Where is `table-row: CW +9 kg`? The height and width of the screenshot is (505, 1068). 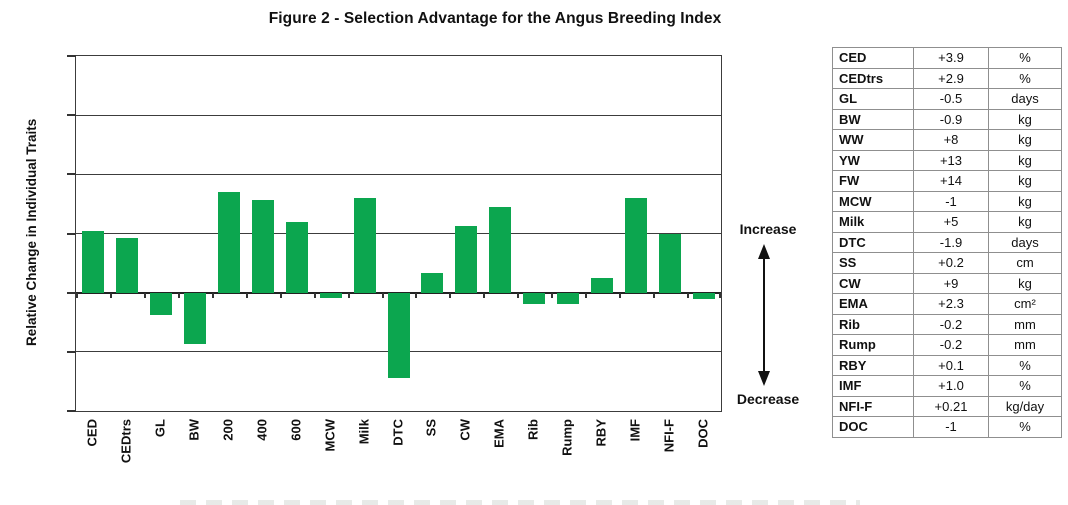 table-row: CW +9 kg is located at coordinates (947, 283).